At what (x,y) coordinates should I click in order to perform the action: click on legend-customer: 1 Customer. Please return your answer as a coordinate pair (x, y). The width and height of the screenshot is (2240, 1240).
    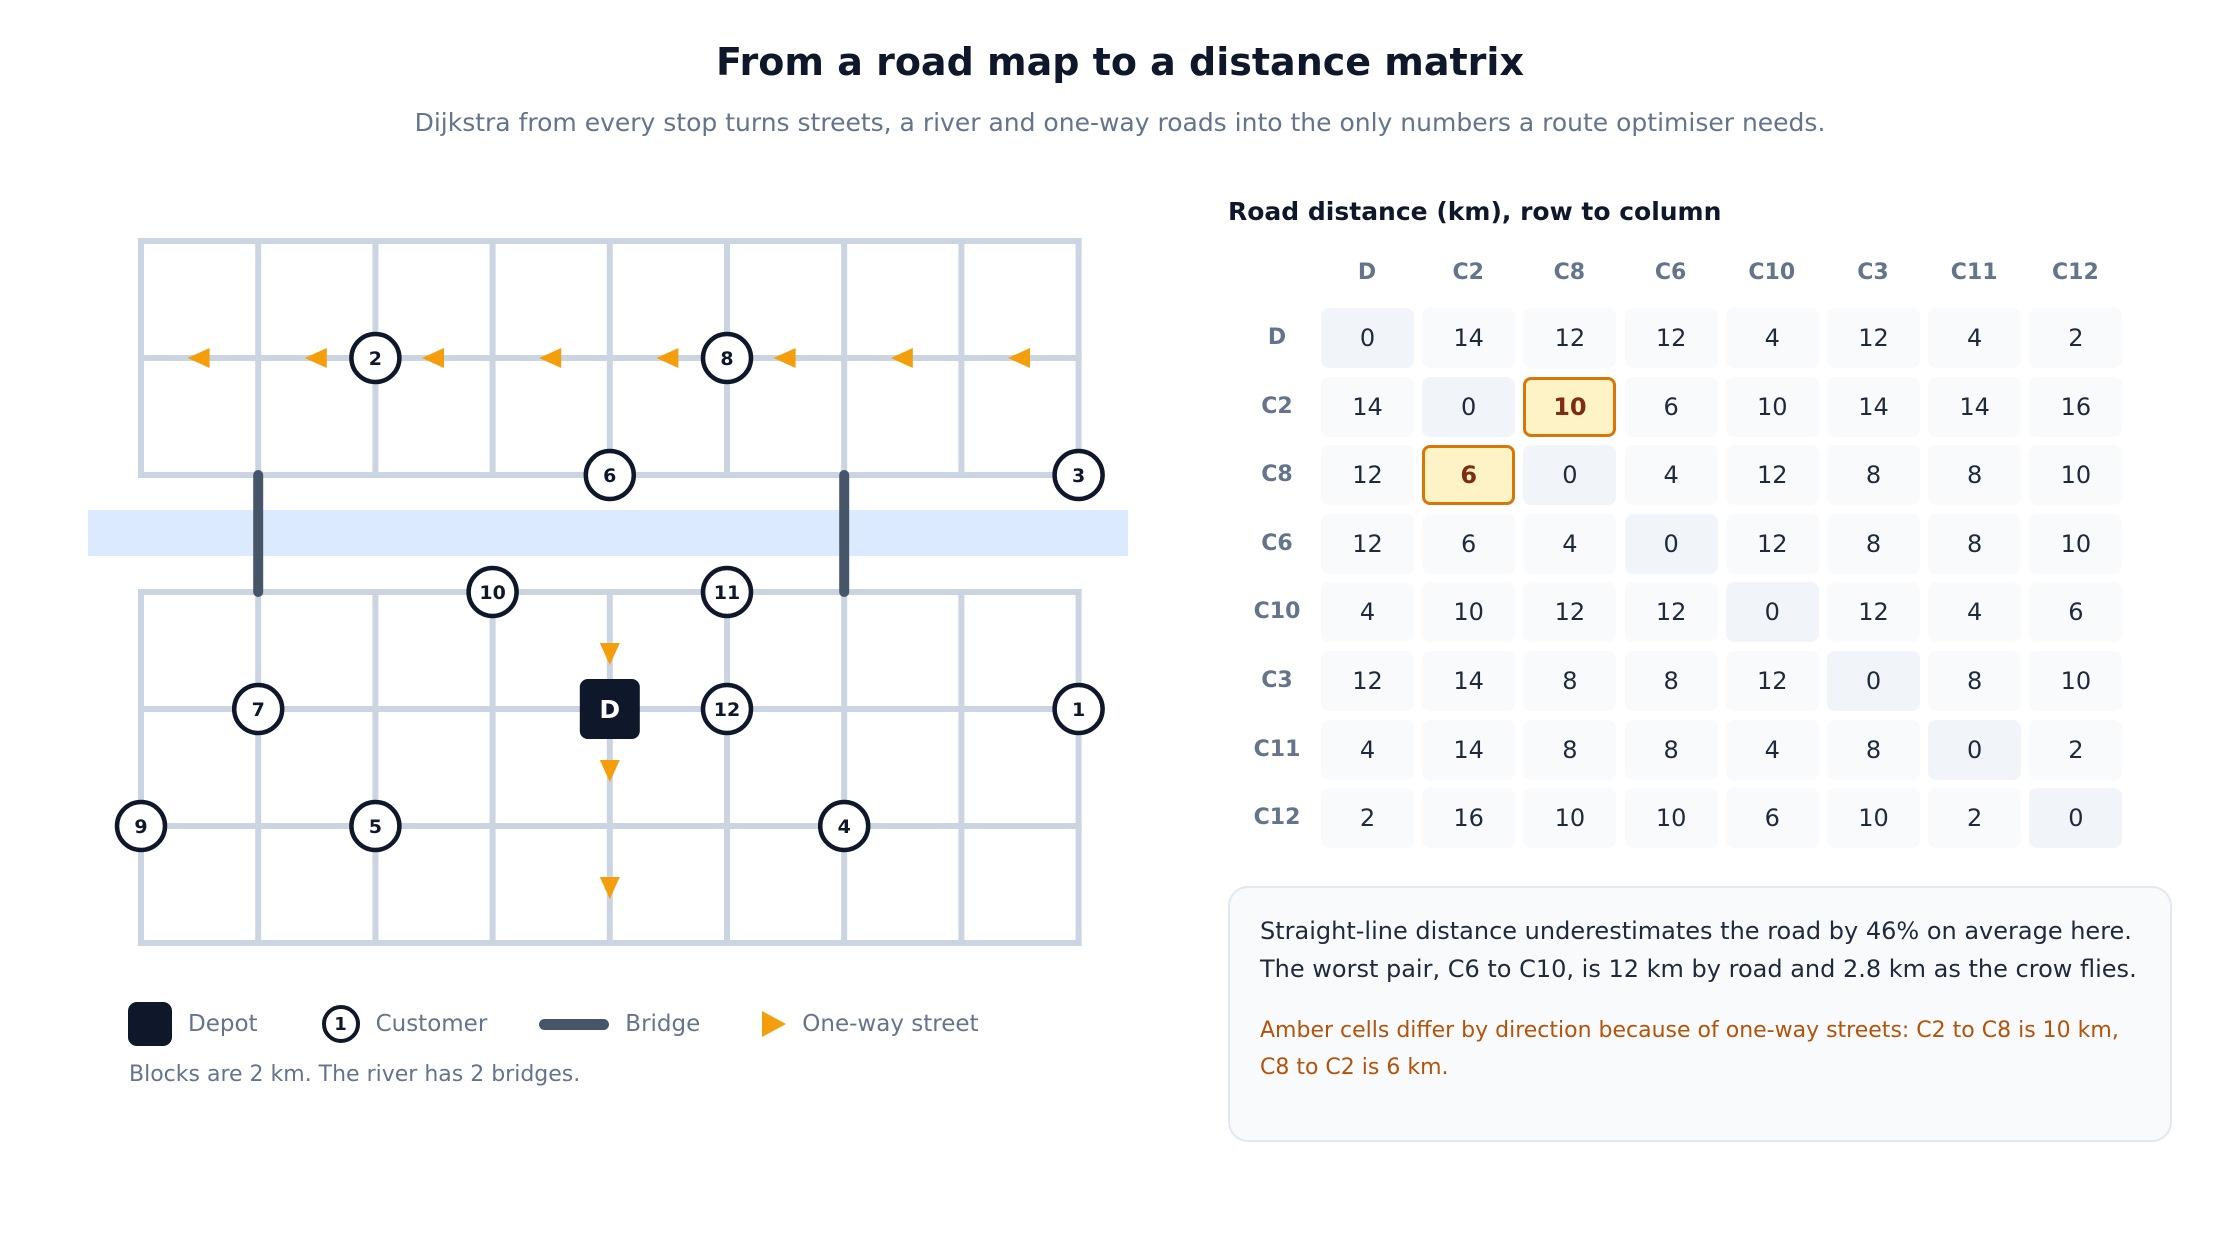
    Looking at the image, I should click on (404, 1024).